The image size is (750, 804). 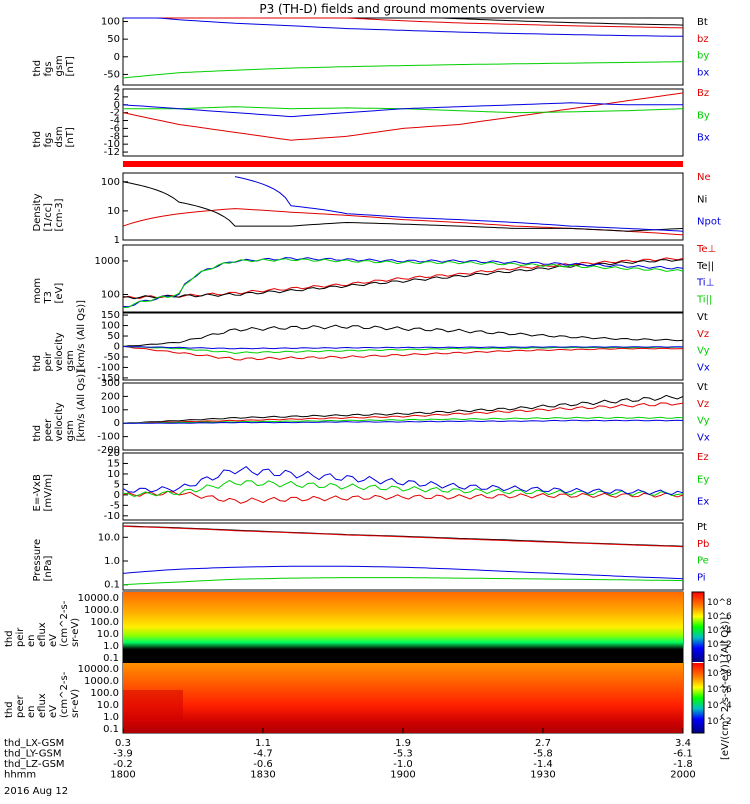 I want to click on ylabel-line: Density, so click(x=37, y=212).